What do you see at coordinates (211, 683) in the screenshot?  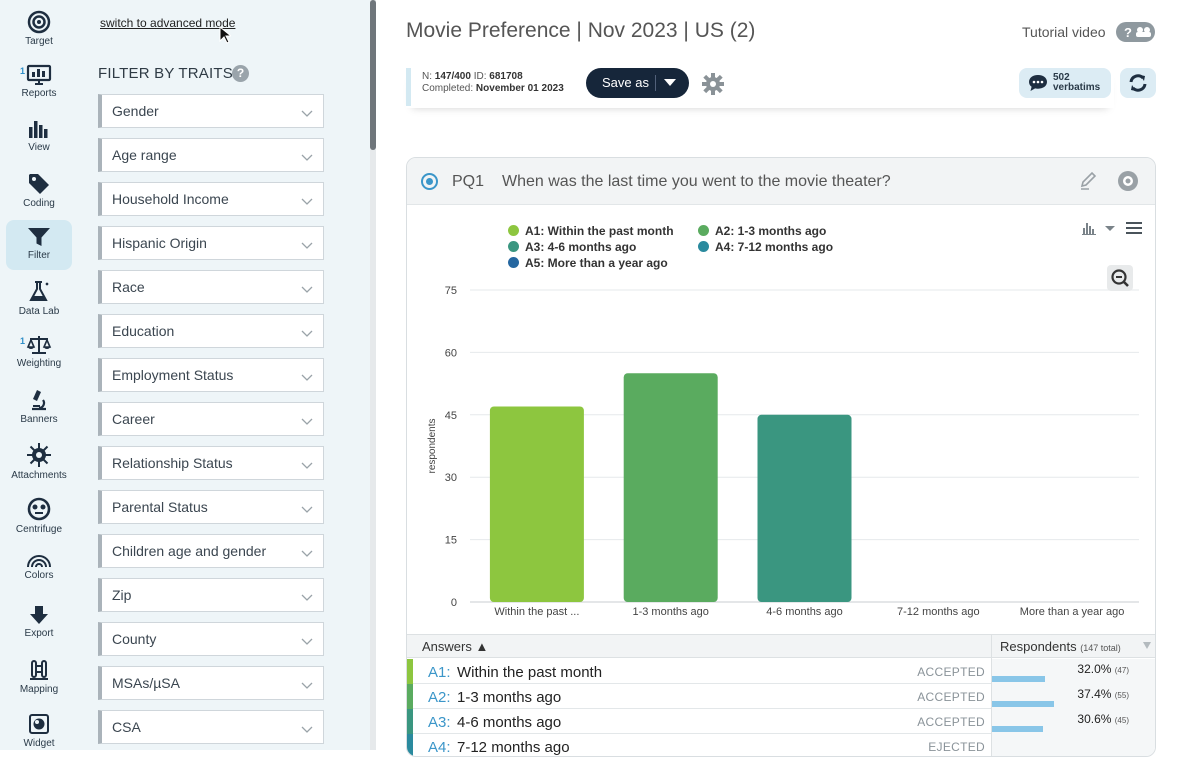 I see `trait-dropdown: MSAs/µSA` at bounding box center [211, 683].